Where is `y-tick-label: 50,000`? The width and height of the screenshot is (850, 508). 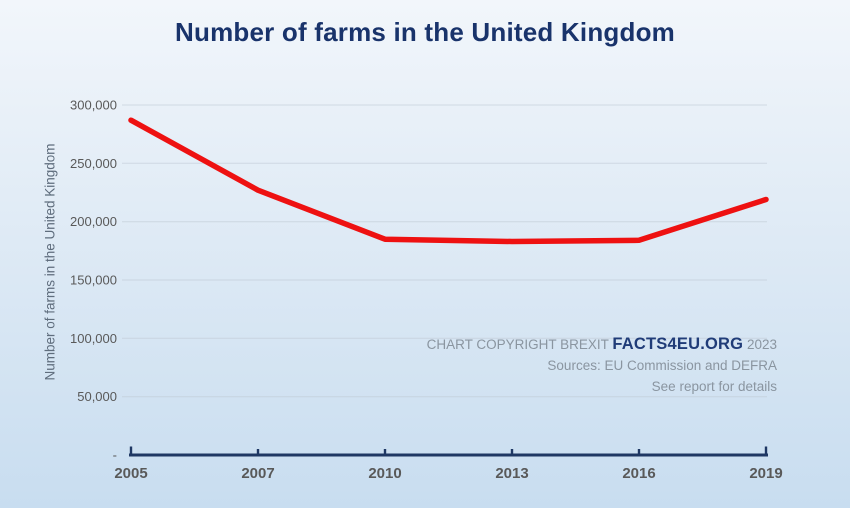 y-tick-label: 50,000 is located at coordinates (97, 396).